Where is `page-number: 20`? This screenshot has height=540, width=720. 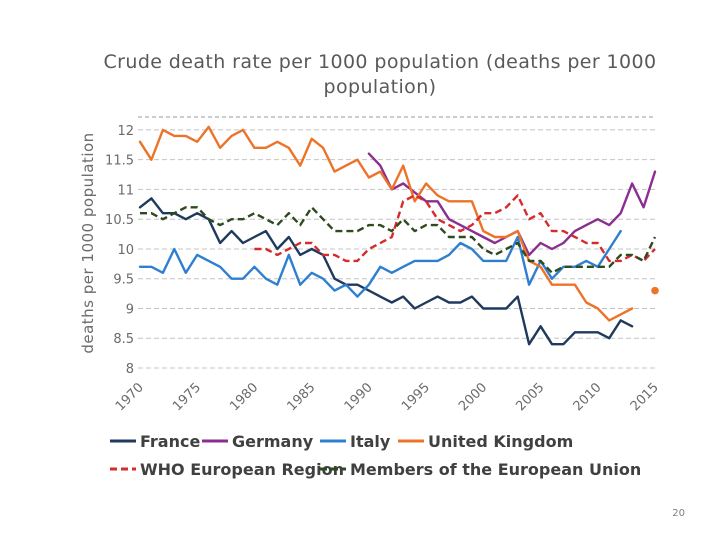
page-number: 20 is located at coordinates (678, 513).